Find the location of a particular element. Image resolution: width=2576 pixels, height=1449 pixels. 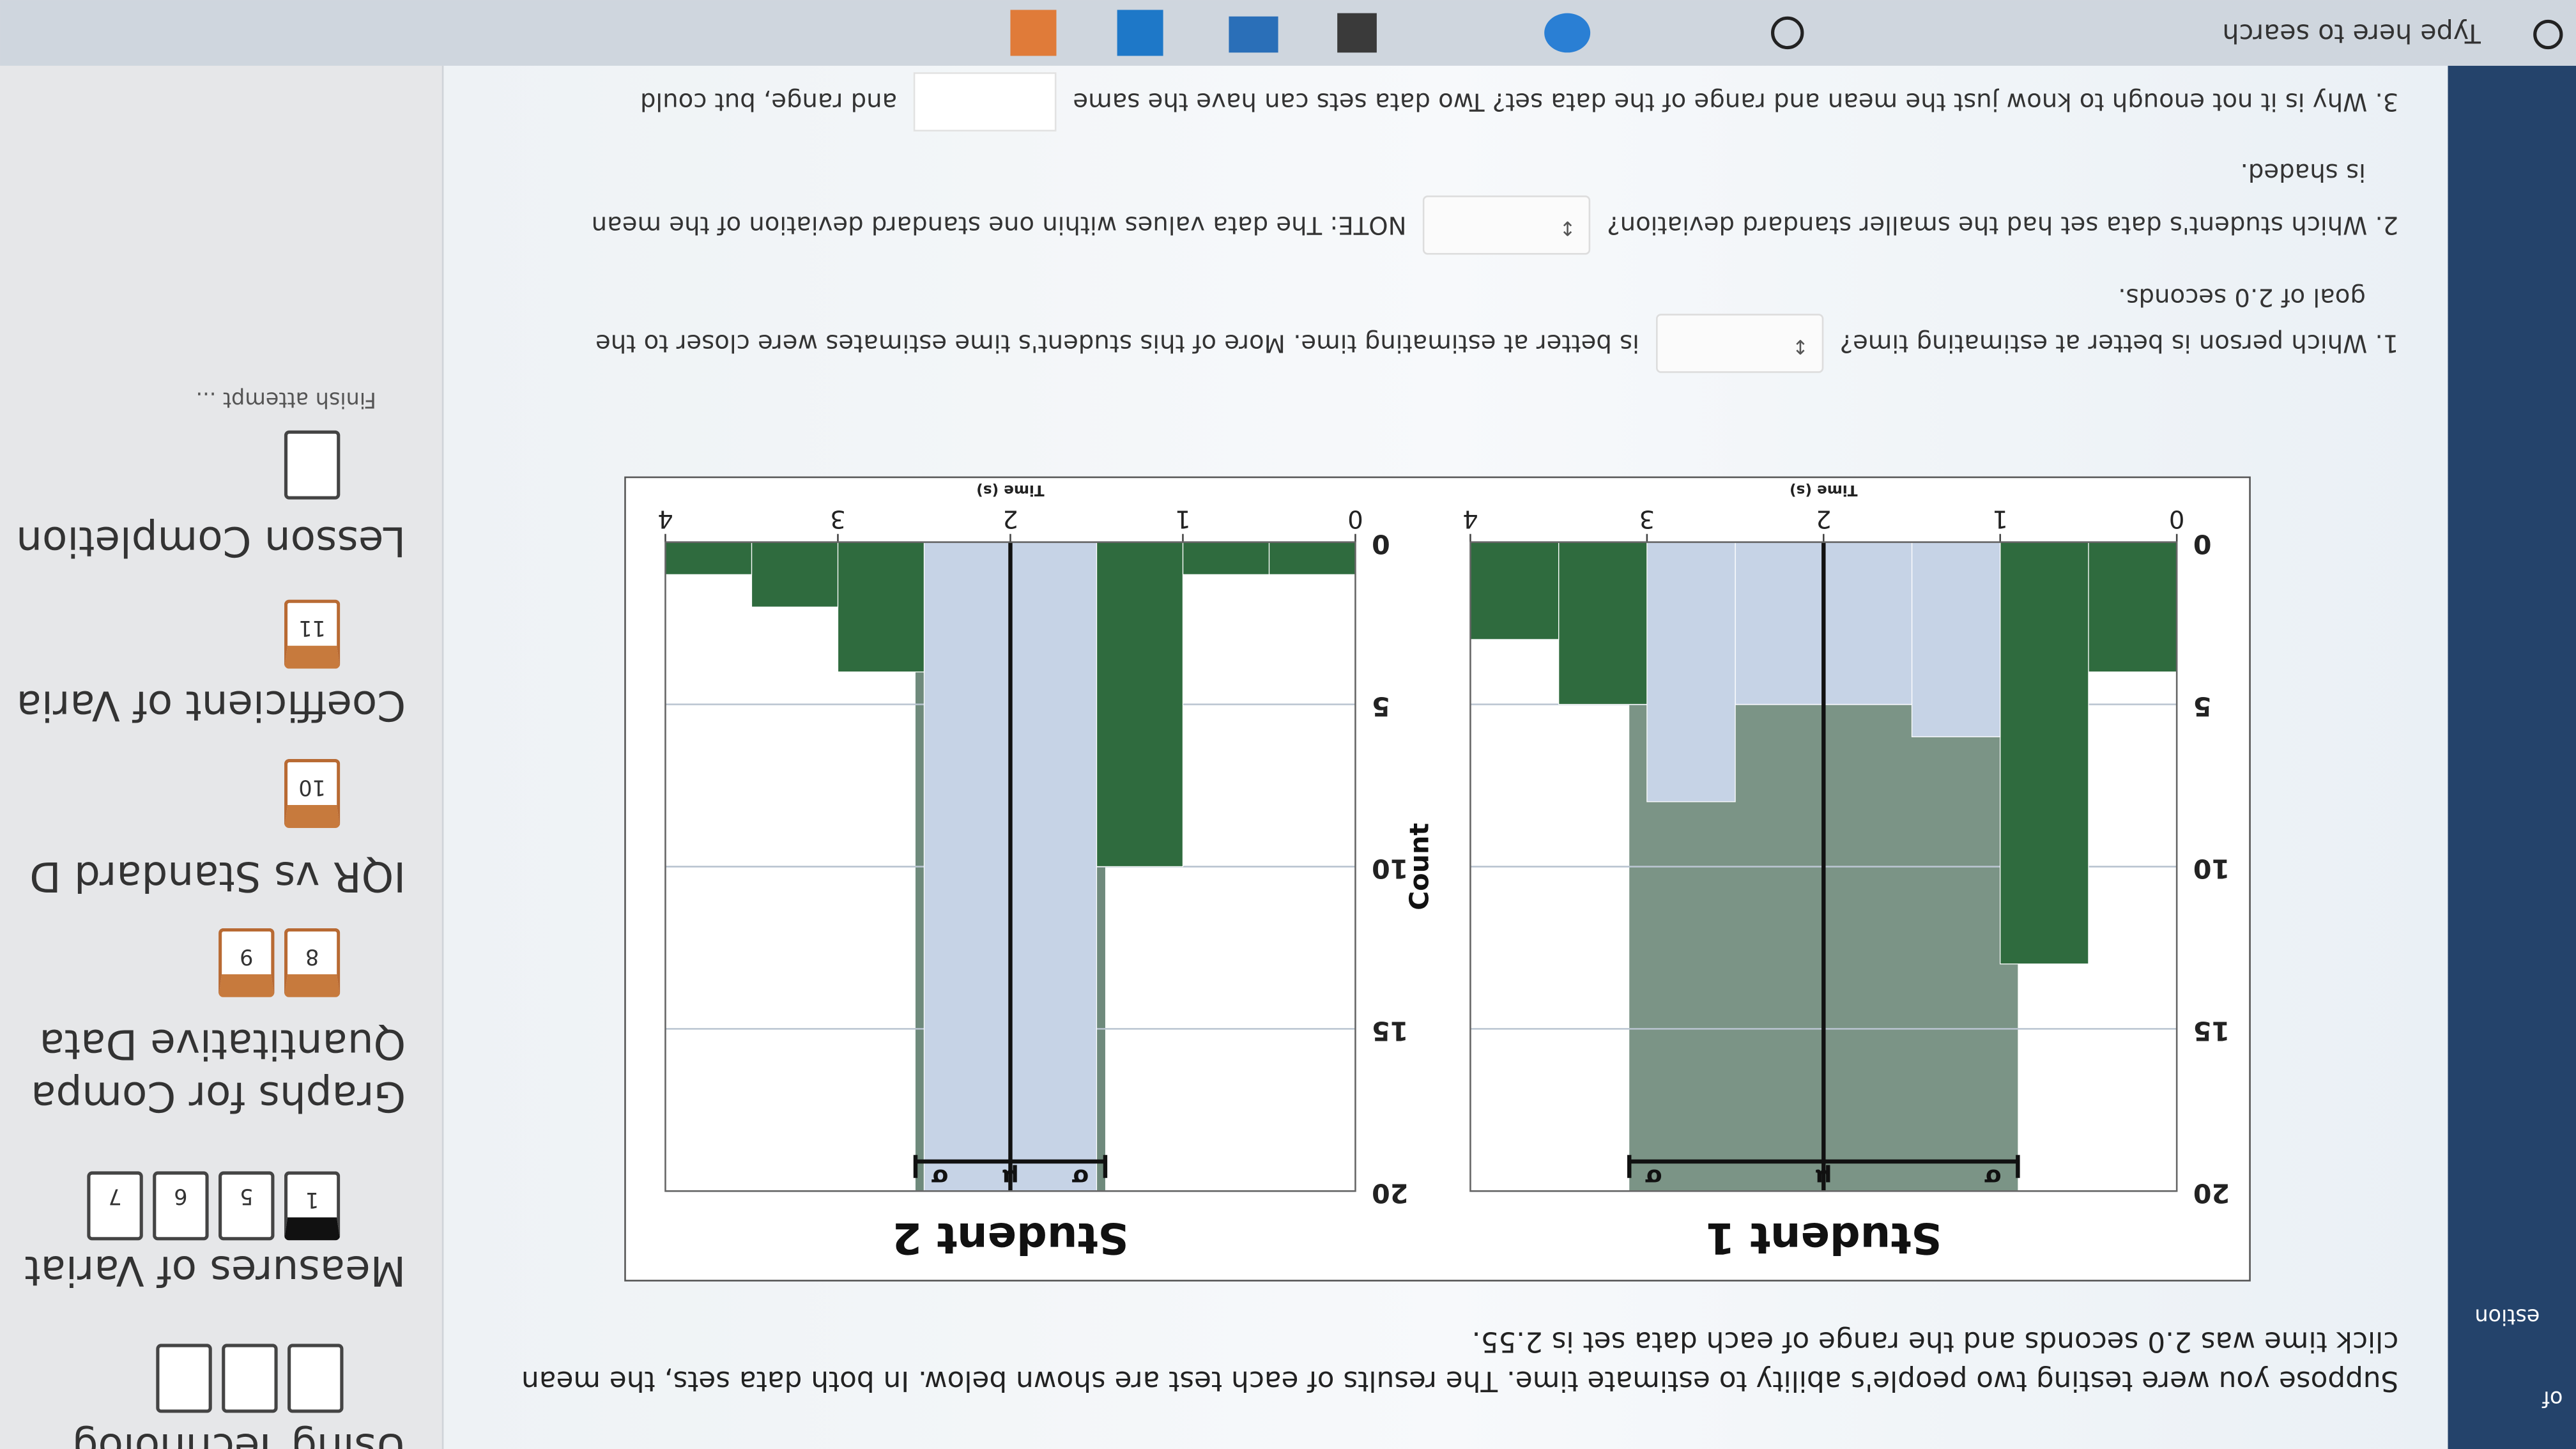

chart-title: Student 1 is located at coordinates (1823, 1238).